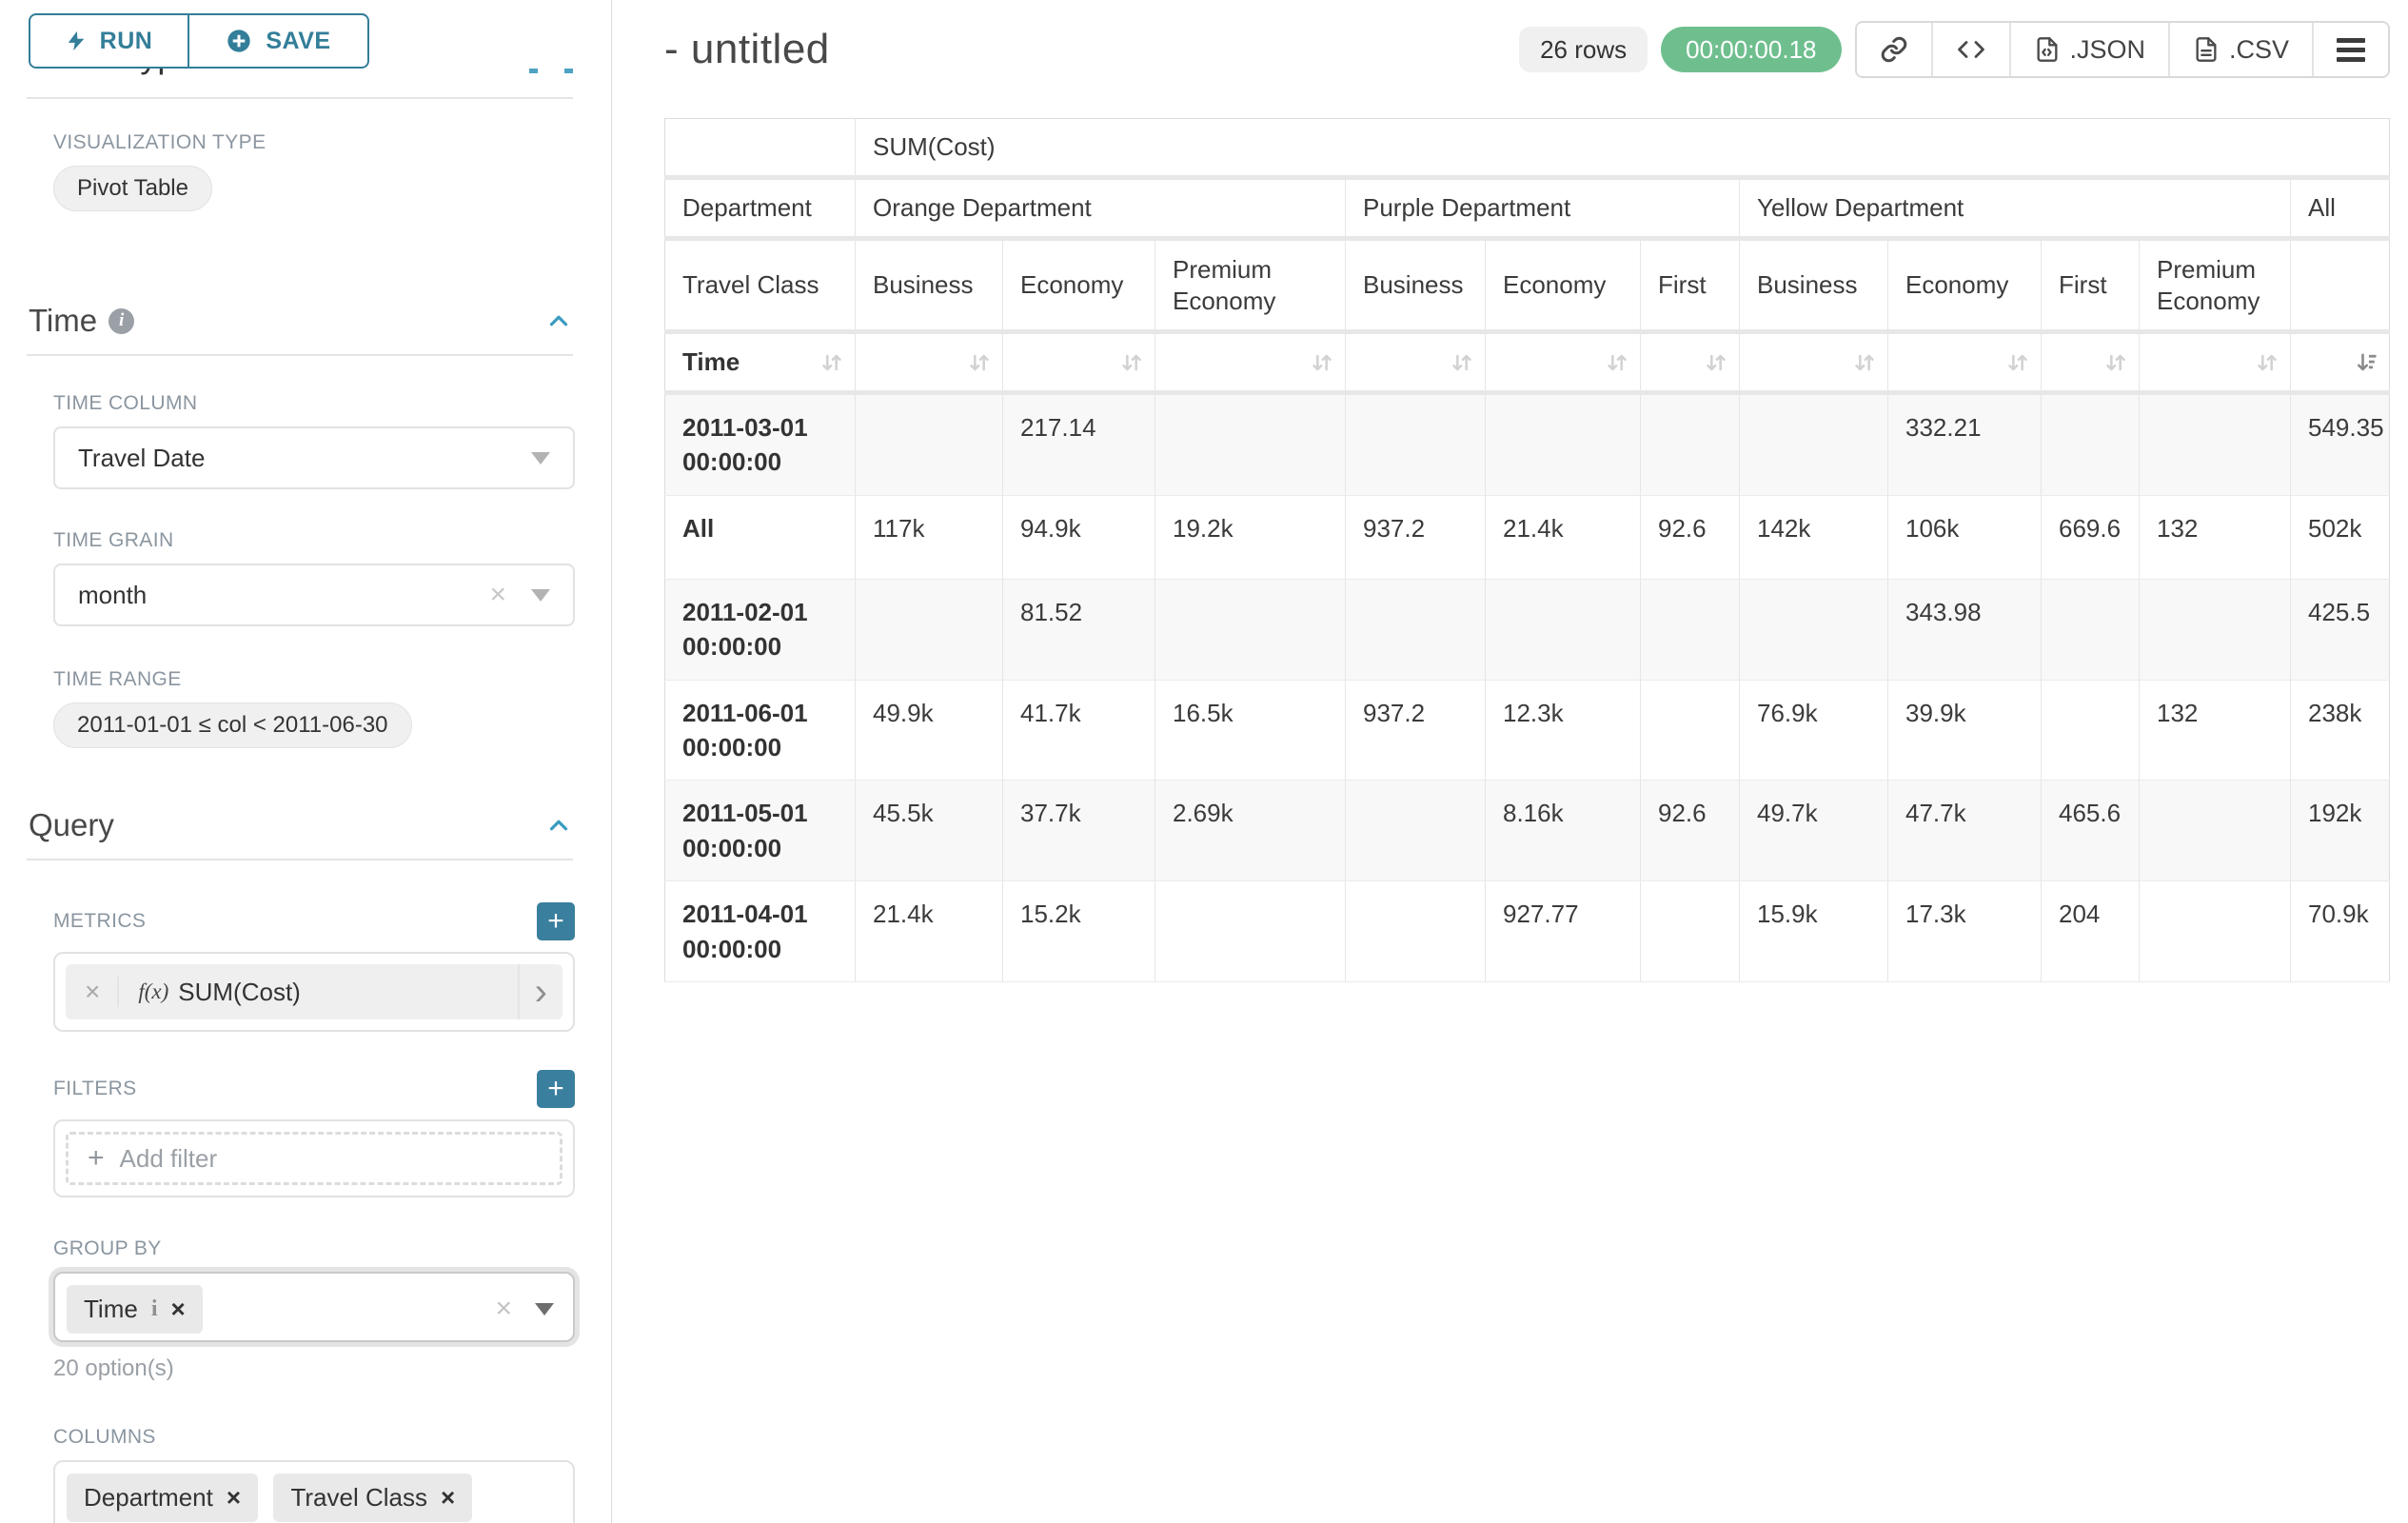 The width and height of the screenshot is (2408, 1523). I want to click on add-metric-button: +, so click(556, 921).